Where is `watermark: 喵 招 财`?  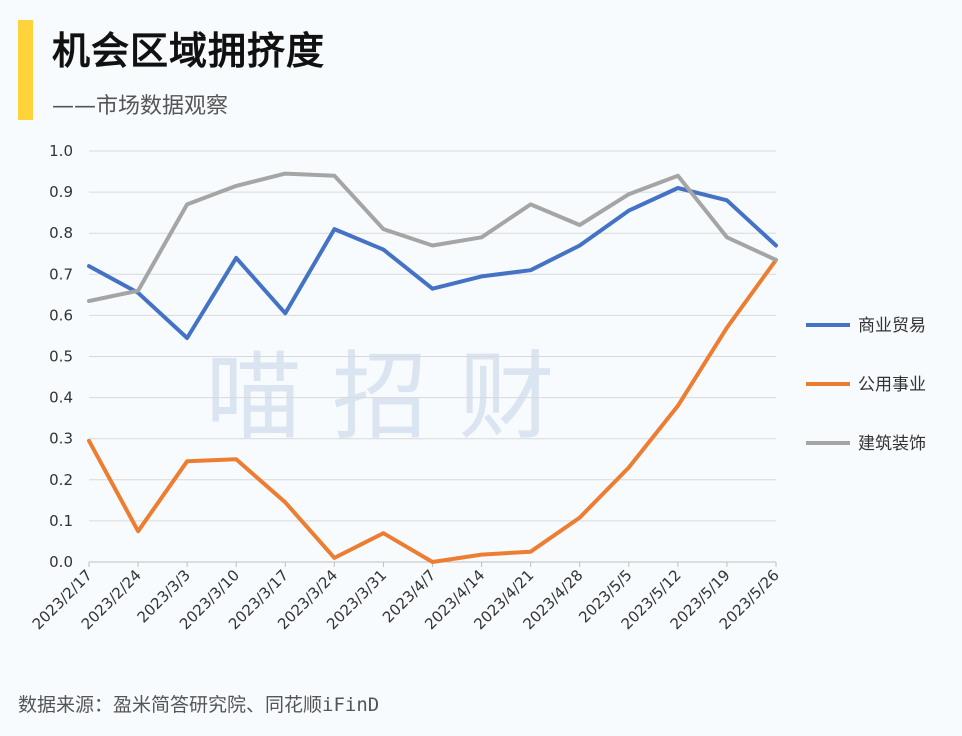
watermark: 喵 招 财 is located at coordinates (379, 397).